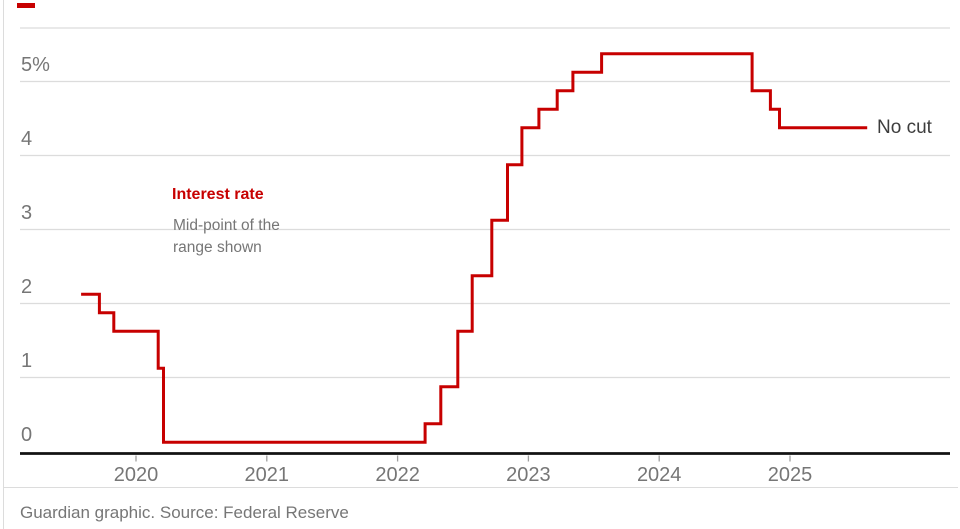 Image resolution: width=960 pixels, height=529 pixels. What do you see at coordinates (35, 64) in the screenshot?
I see `y-axis-label-5: 5%` at bounding box center [35, 64].